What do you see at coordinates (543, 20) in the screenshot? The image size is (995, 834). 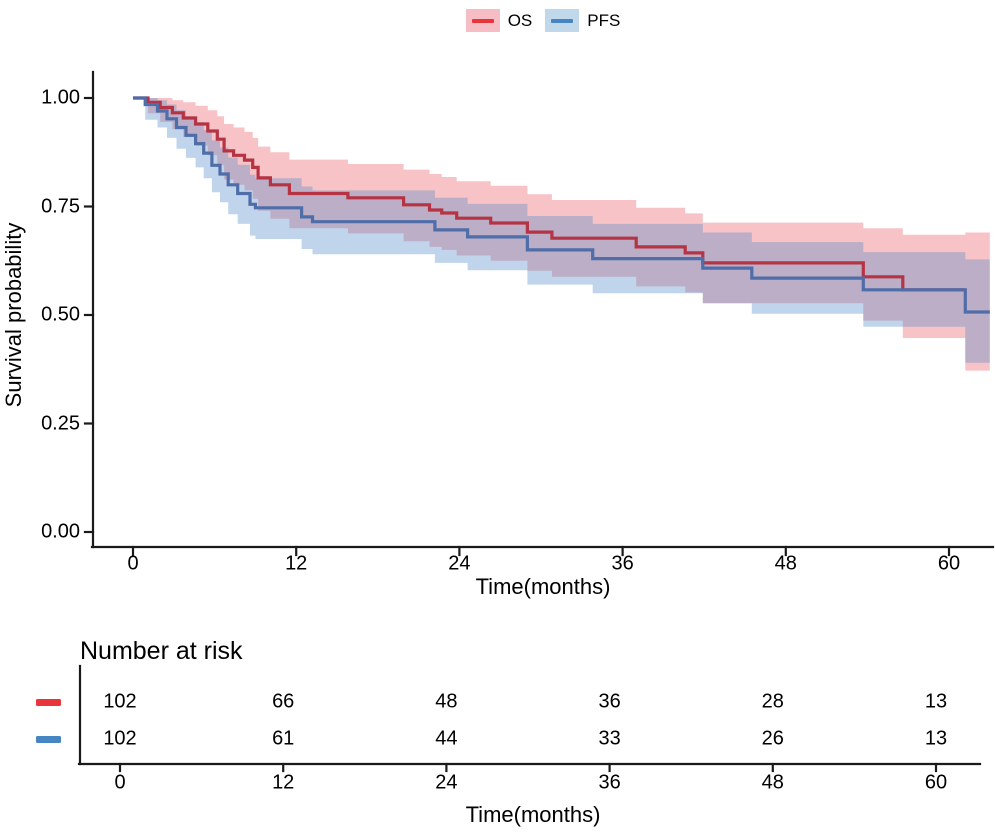 I see `legend: OS PFS` at bounding box center [543, 20].